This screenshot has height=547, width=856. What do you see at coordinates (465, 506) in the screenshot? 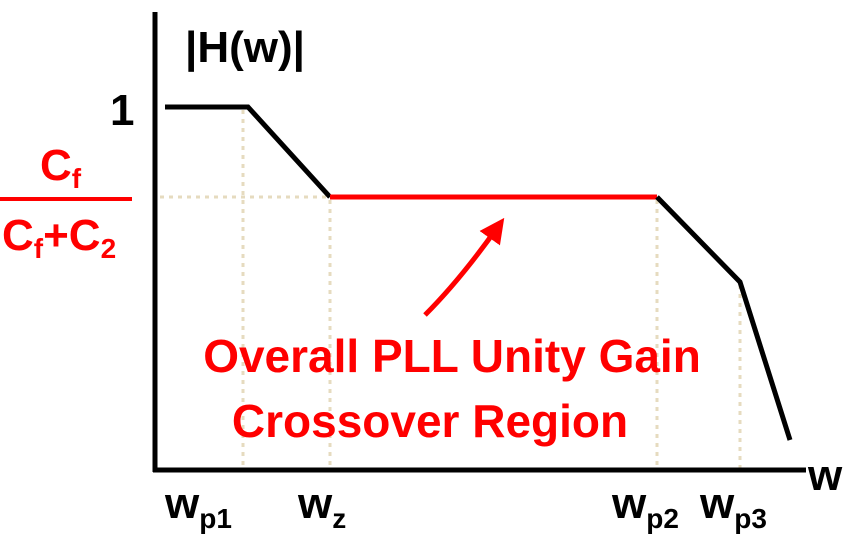
I see `x-labels: wp1 wz wp2 wp3` at bounding box center [465, 506].